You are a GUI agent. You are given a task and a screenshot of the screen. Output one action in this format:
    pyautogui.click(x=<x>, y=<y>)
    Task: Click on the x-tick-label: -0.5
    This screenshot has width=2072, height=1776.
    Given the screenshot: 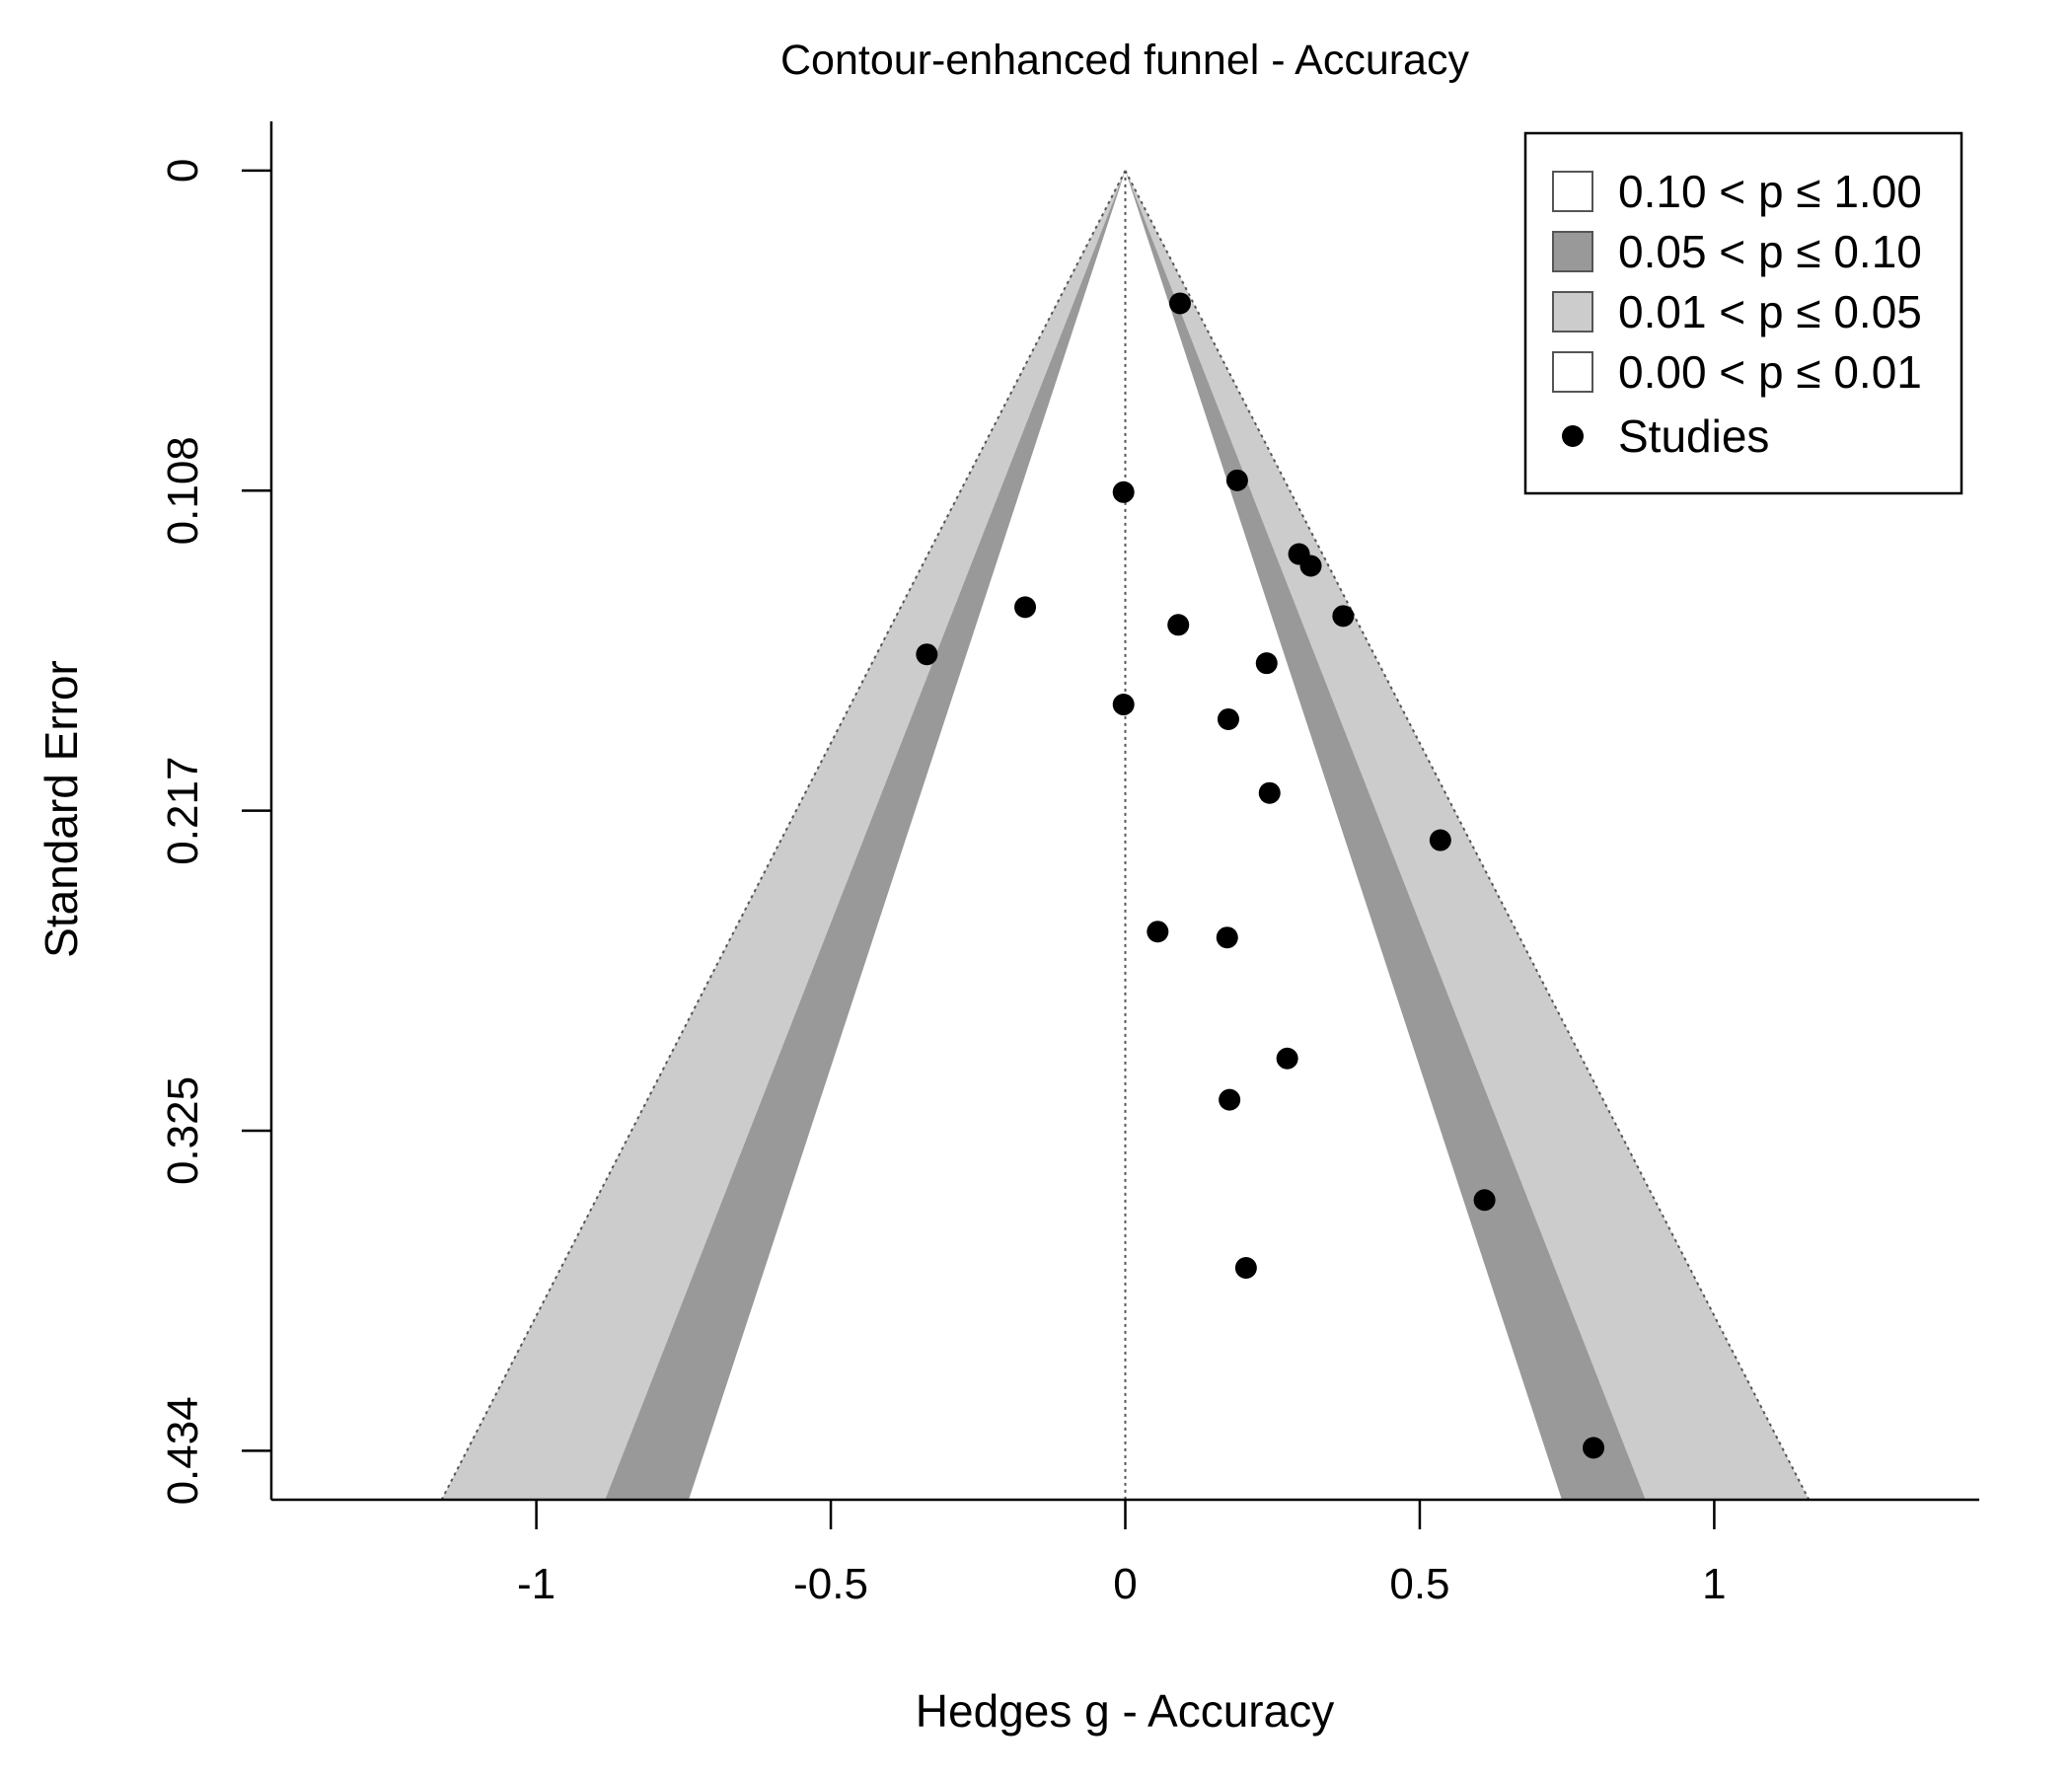 What is the action you would take?
    pyautogui.click(x=831, y=1584)
    